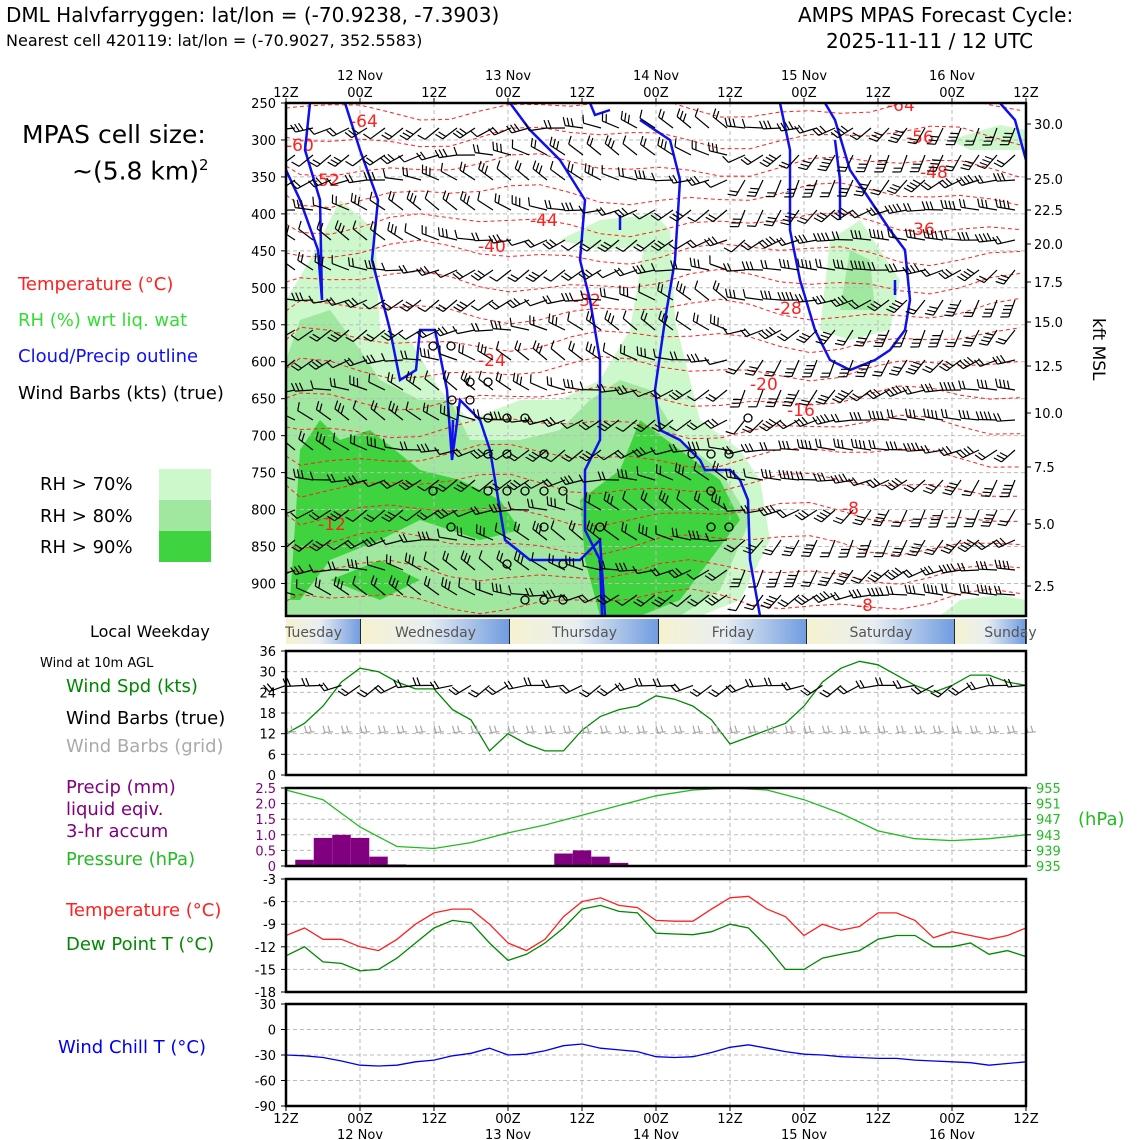 The height and width of the screenshot is (1140, 1140). I want to click on temp-panel-ytick-label: -9, so click(269, 925).